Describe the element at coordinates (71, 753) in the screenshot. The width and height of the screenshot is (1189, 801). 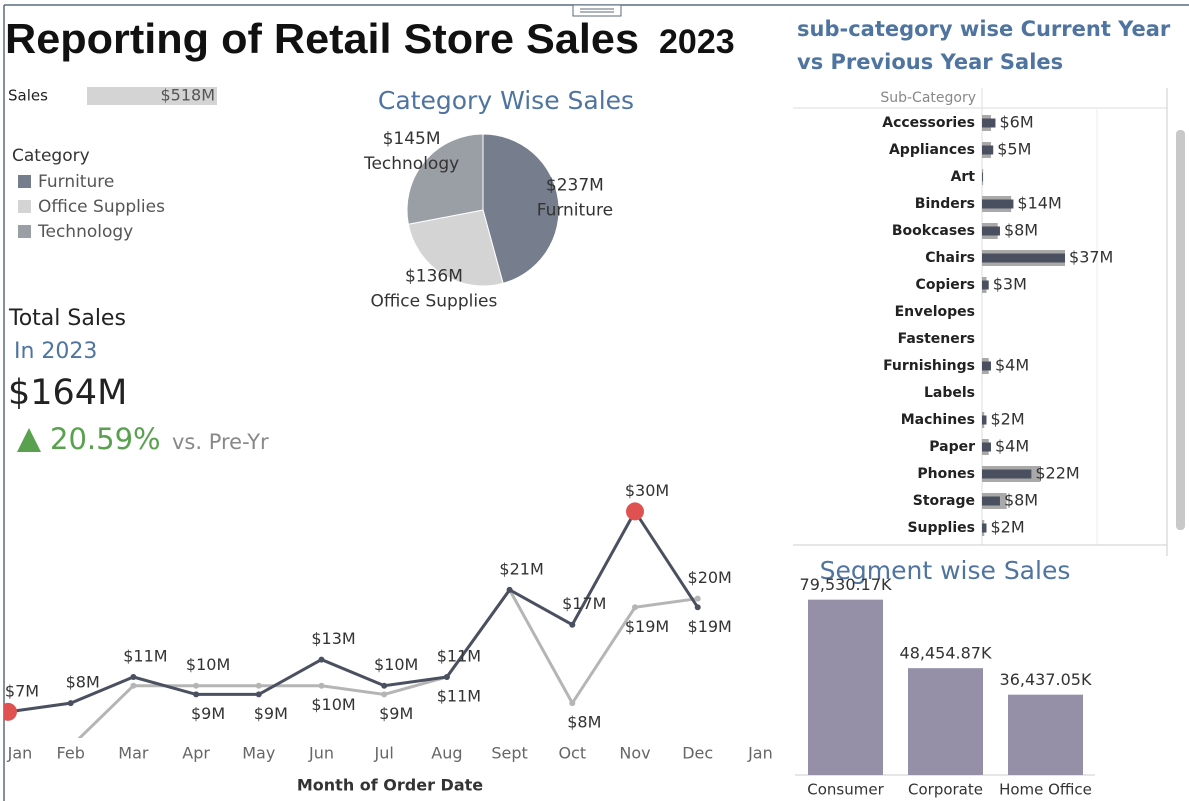
I see `x-tick-label: Feb` at that location.